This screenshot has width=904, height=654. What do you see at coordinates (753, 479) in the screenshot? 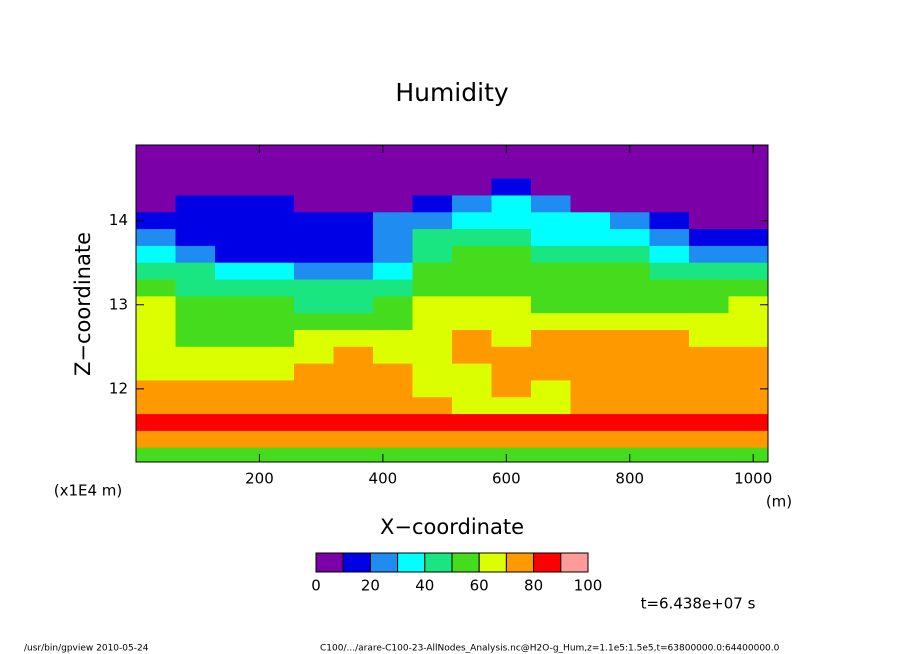
I see `x-tick-label: 1000` at bounding box center [753, 479].